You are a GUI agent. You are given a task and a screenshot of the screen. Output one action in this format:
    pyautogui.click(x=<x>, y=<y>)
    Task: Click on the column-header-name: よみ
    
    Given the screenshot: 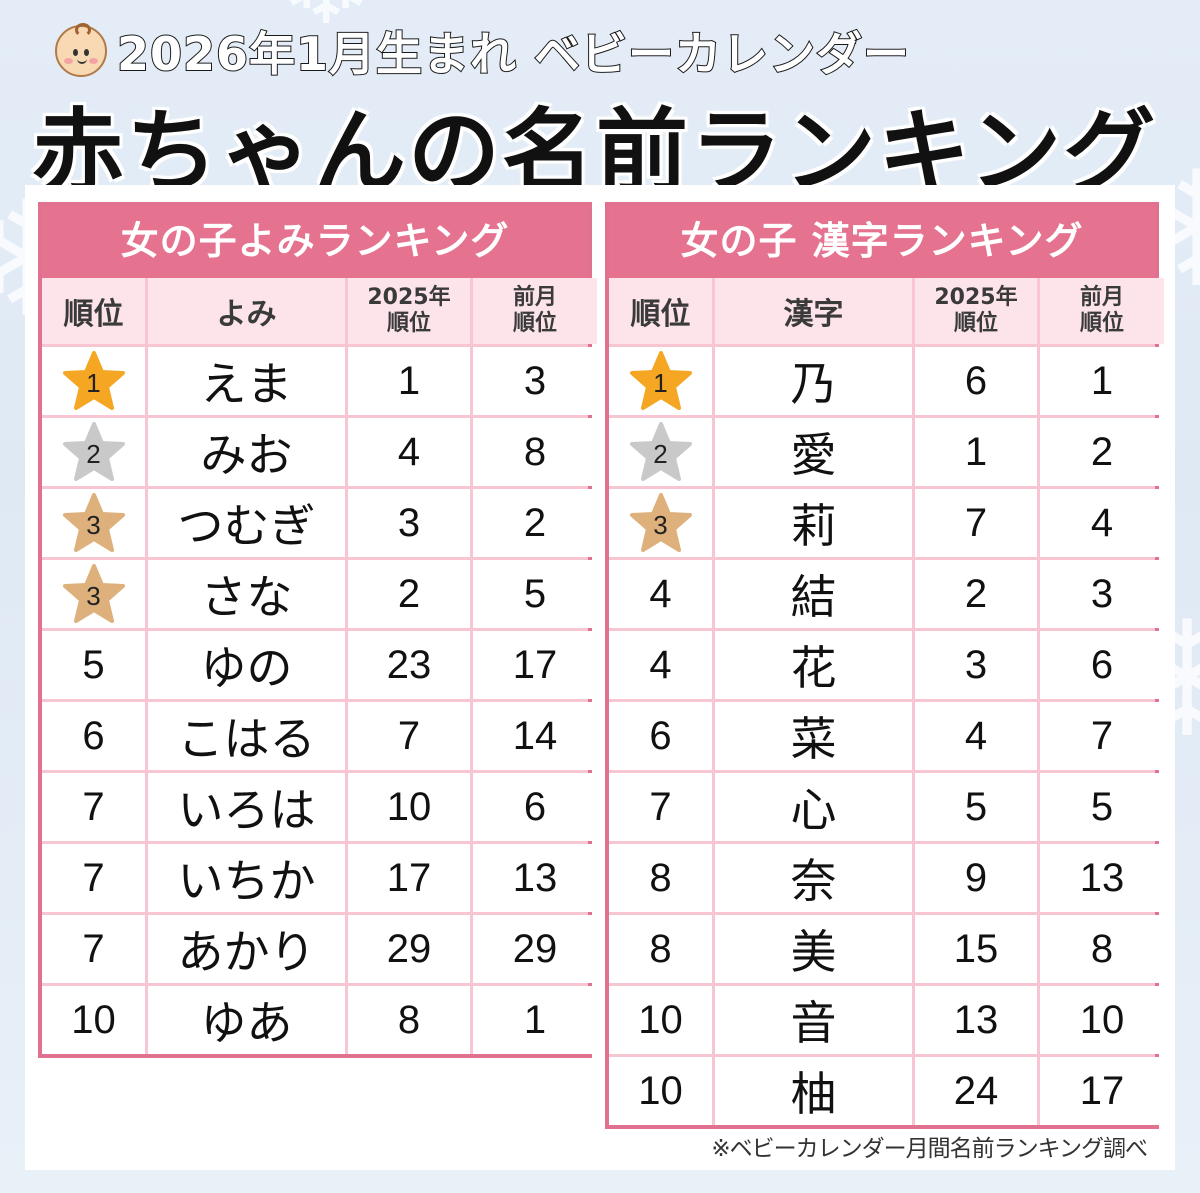 What is the action you would take?
    pyautogui.click(x=246, y=311)
    